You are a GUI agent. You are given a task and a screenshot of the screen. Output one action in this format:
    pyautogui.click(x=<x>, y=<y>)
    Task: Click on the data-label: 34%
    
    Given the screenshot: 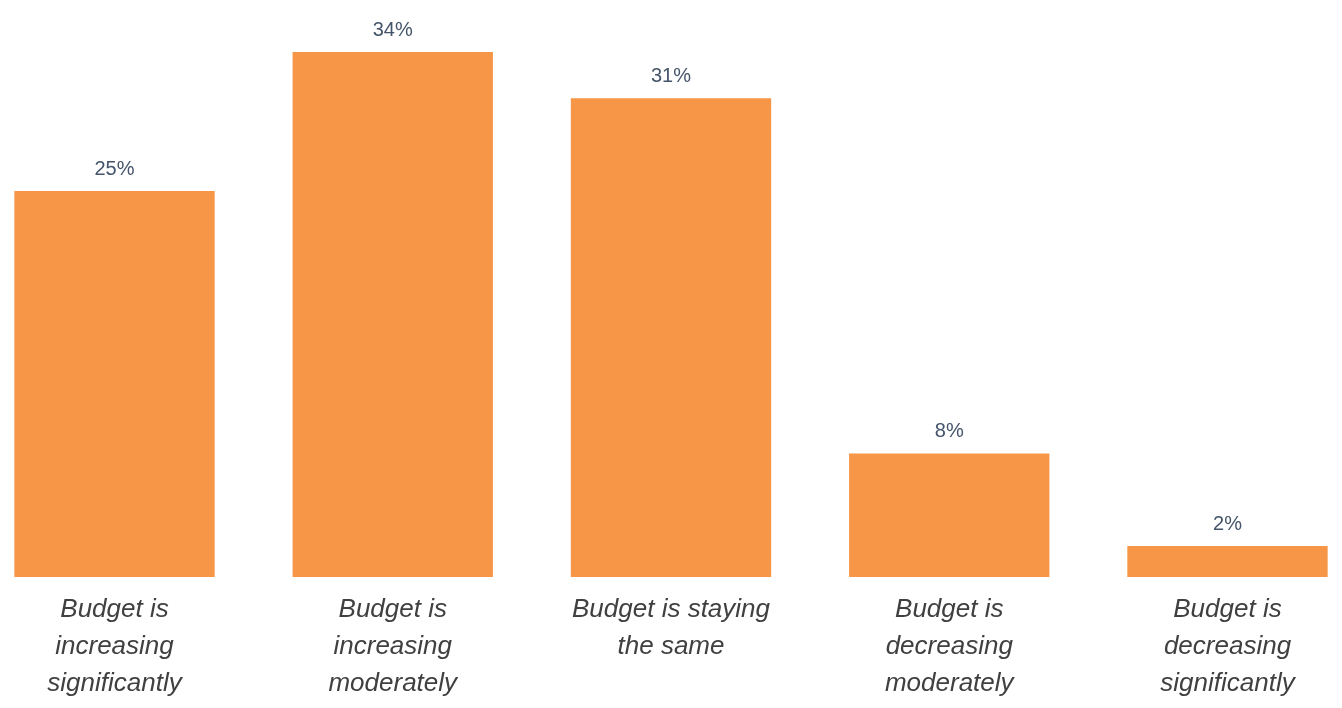 What is the action you would take?
    pyautogui.click(x=392, y=29)
    